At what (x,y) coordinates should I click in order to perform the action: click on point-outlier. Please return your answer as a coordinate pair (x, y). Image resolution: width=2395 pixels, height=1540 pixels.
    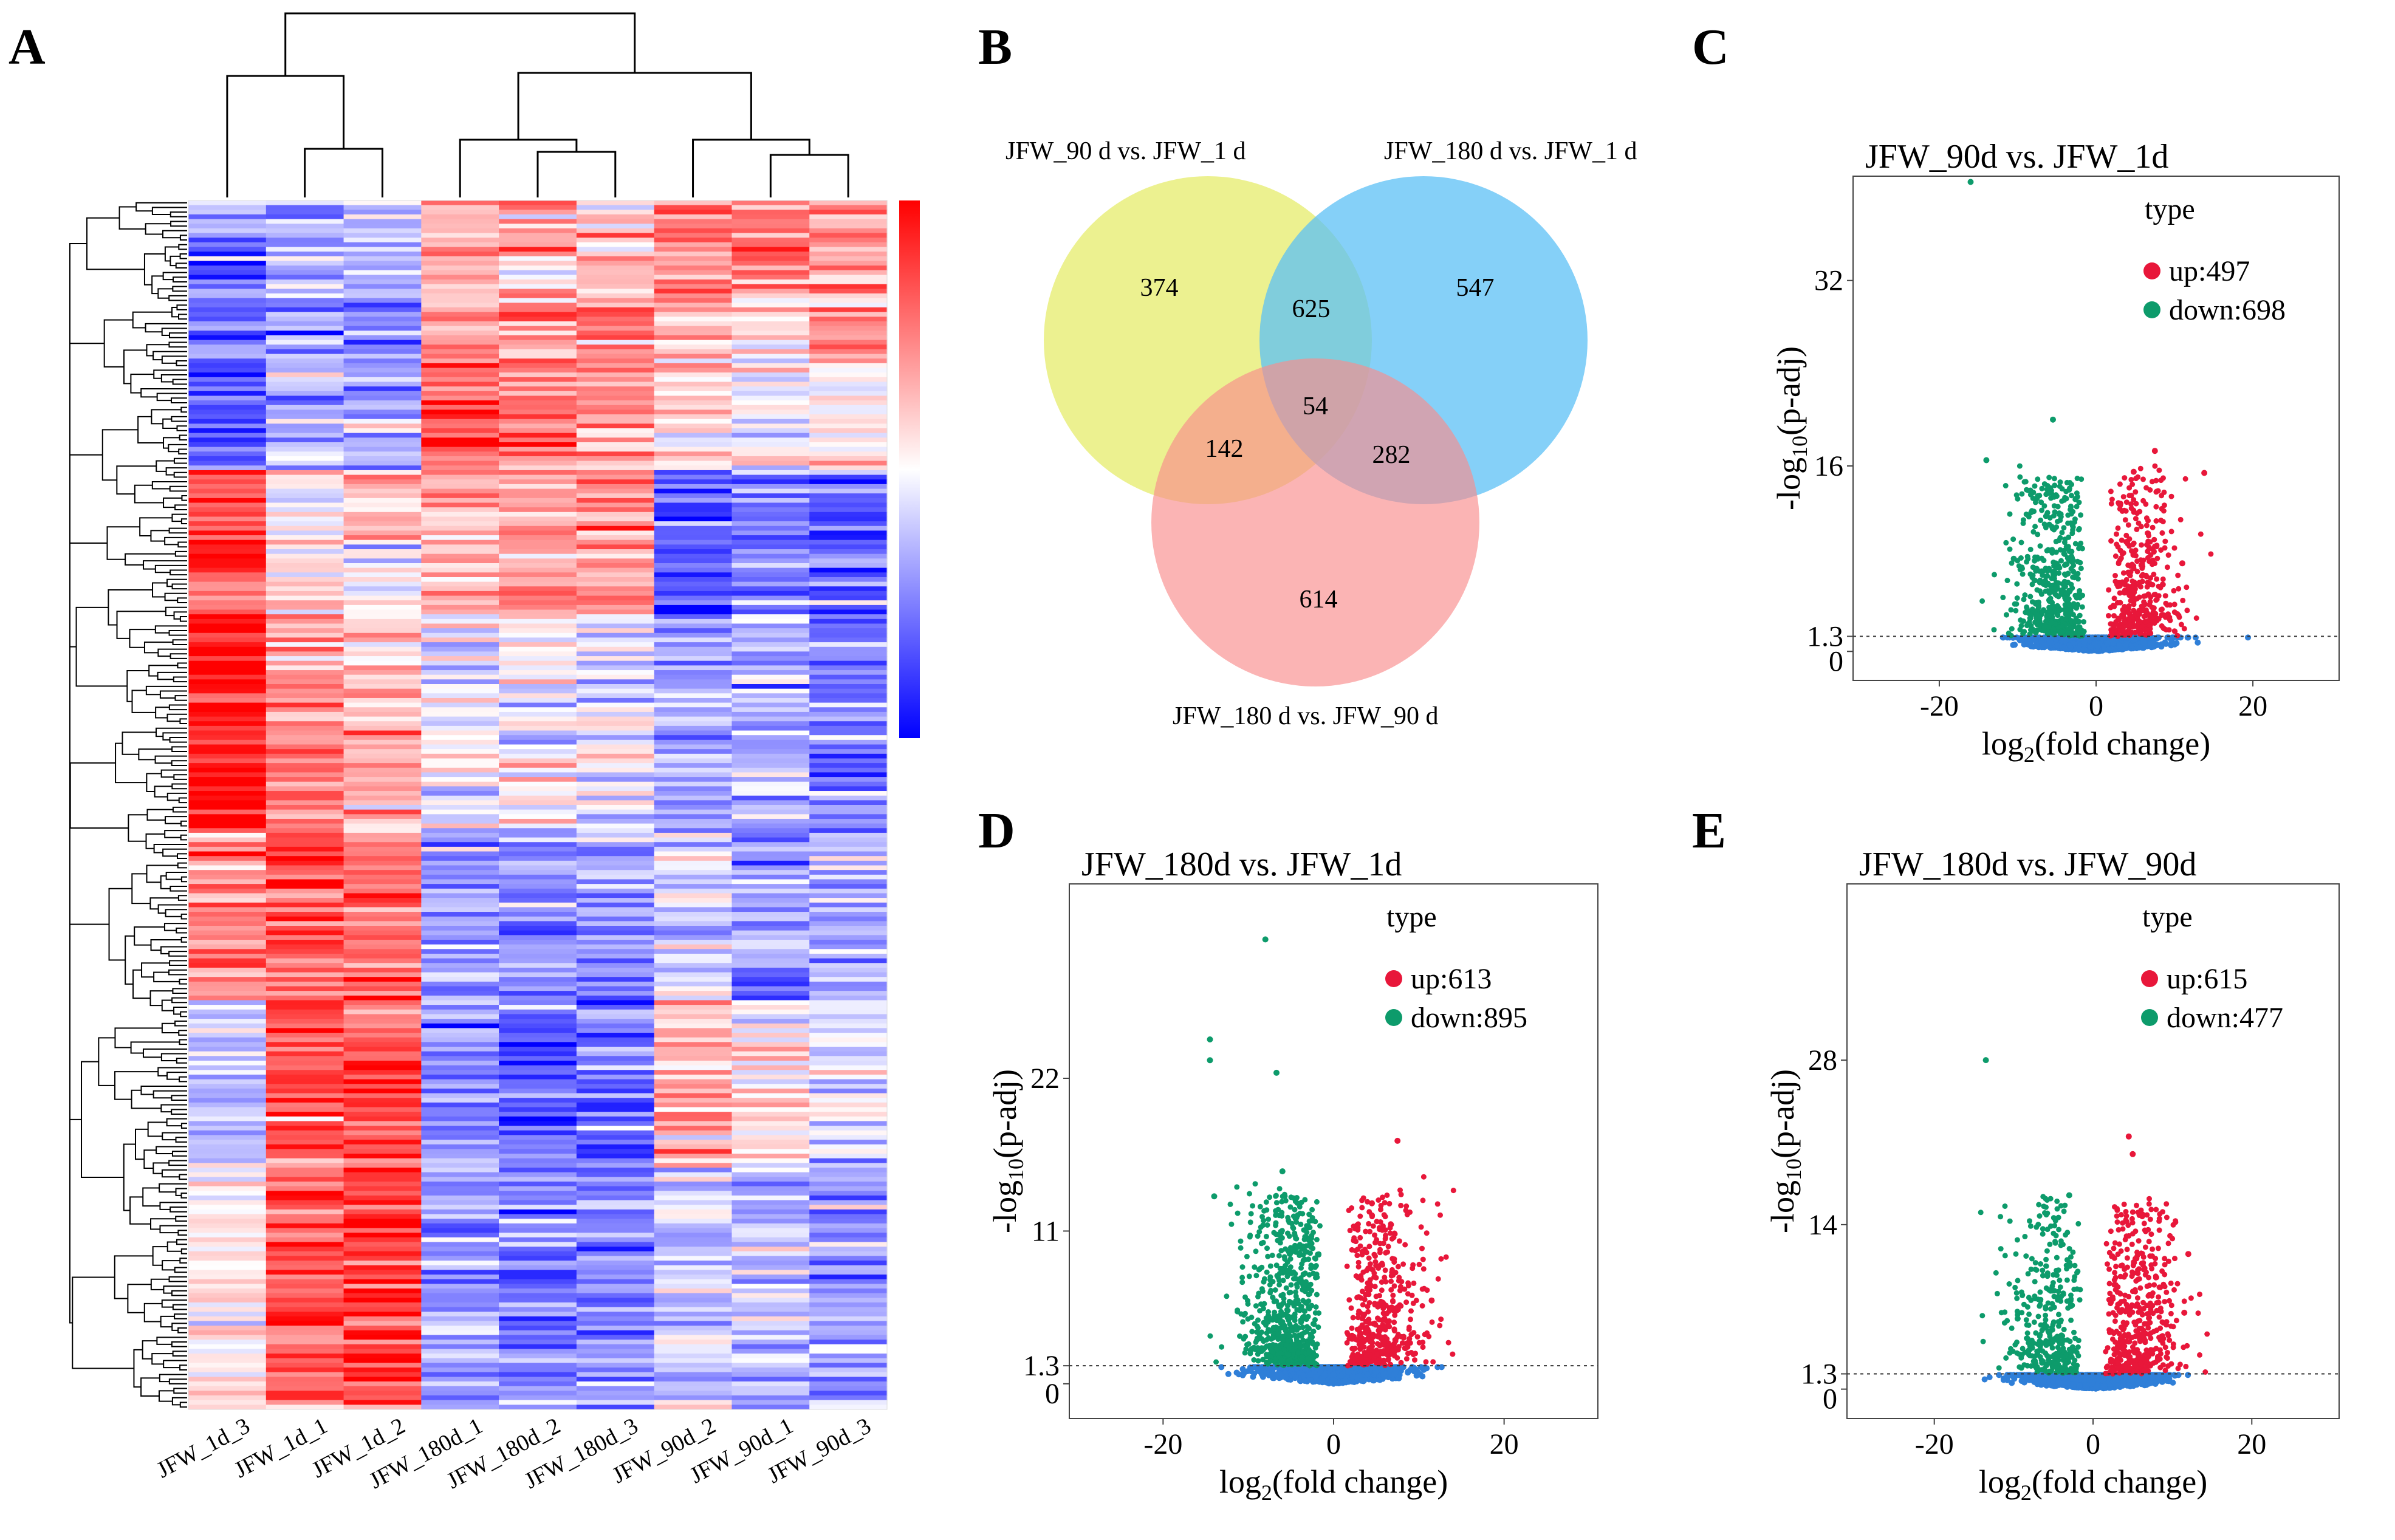
    Looking at the image, I should click on (1970, 182).